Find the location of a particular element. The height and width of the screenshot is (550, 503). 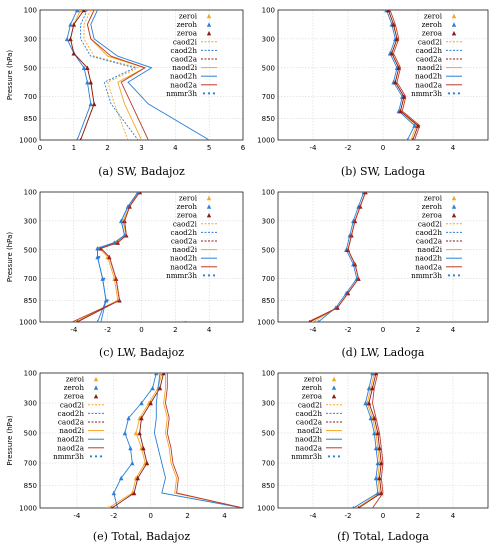

legend-label: zeroi is located at coordinates (433, 16).